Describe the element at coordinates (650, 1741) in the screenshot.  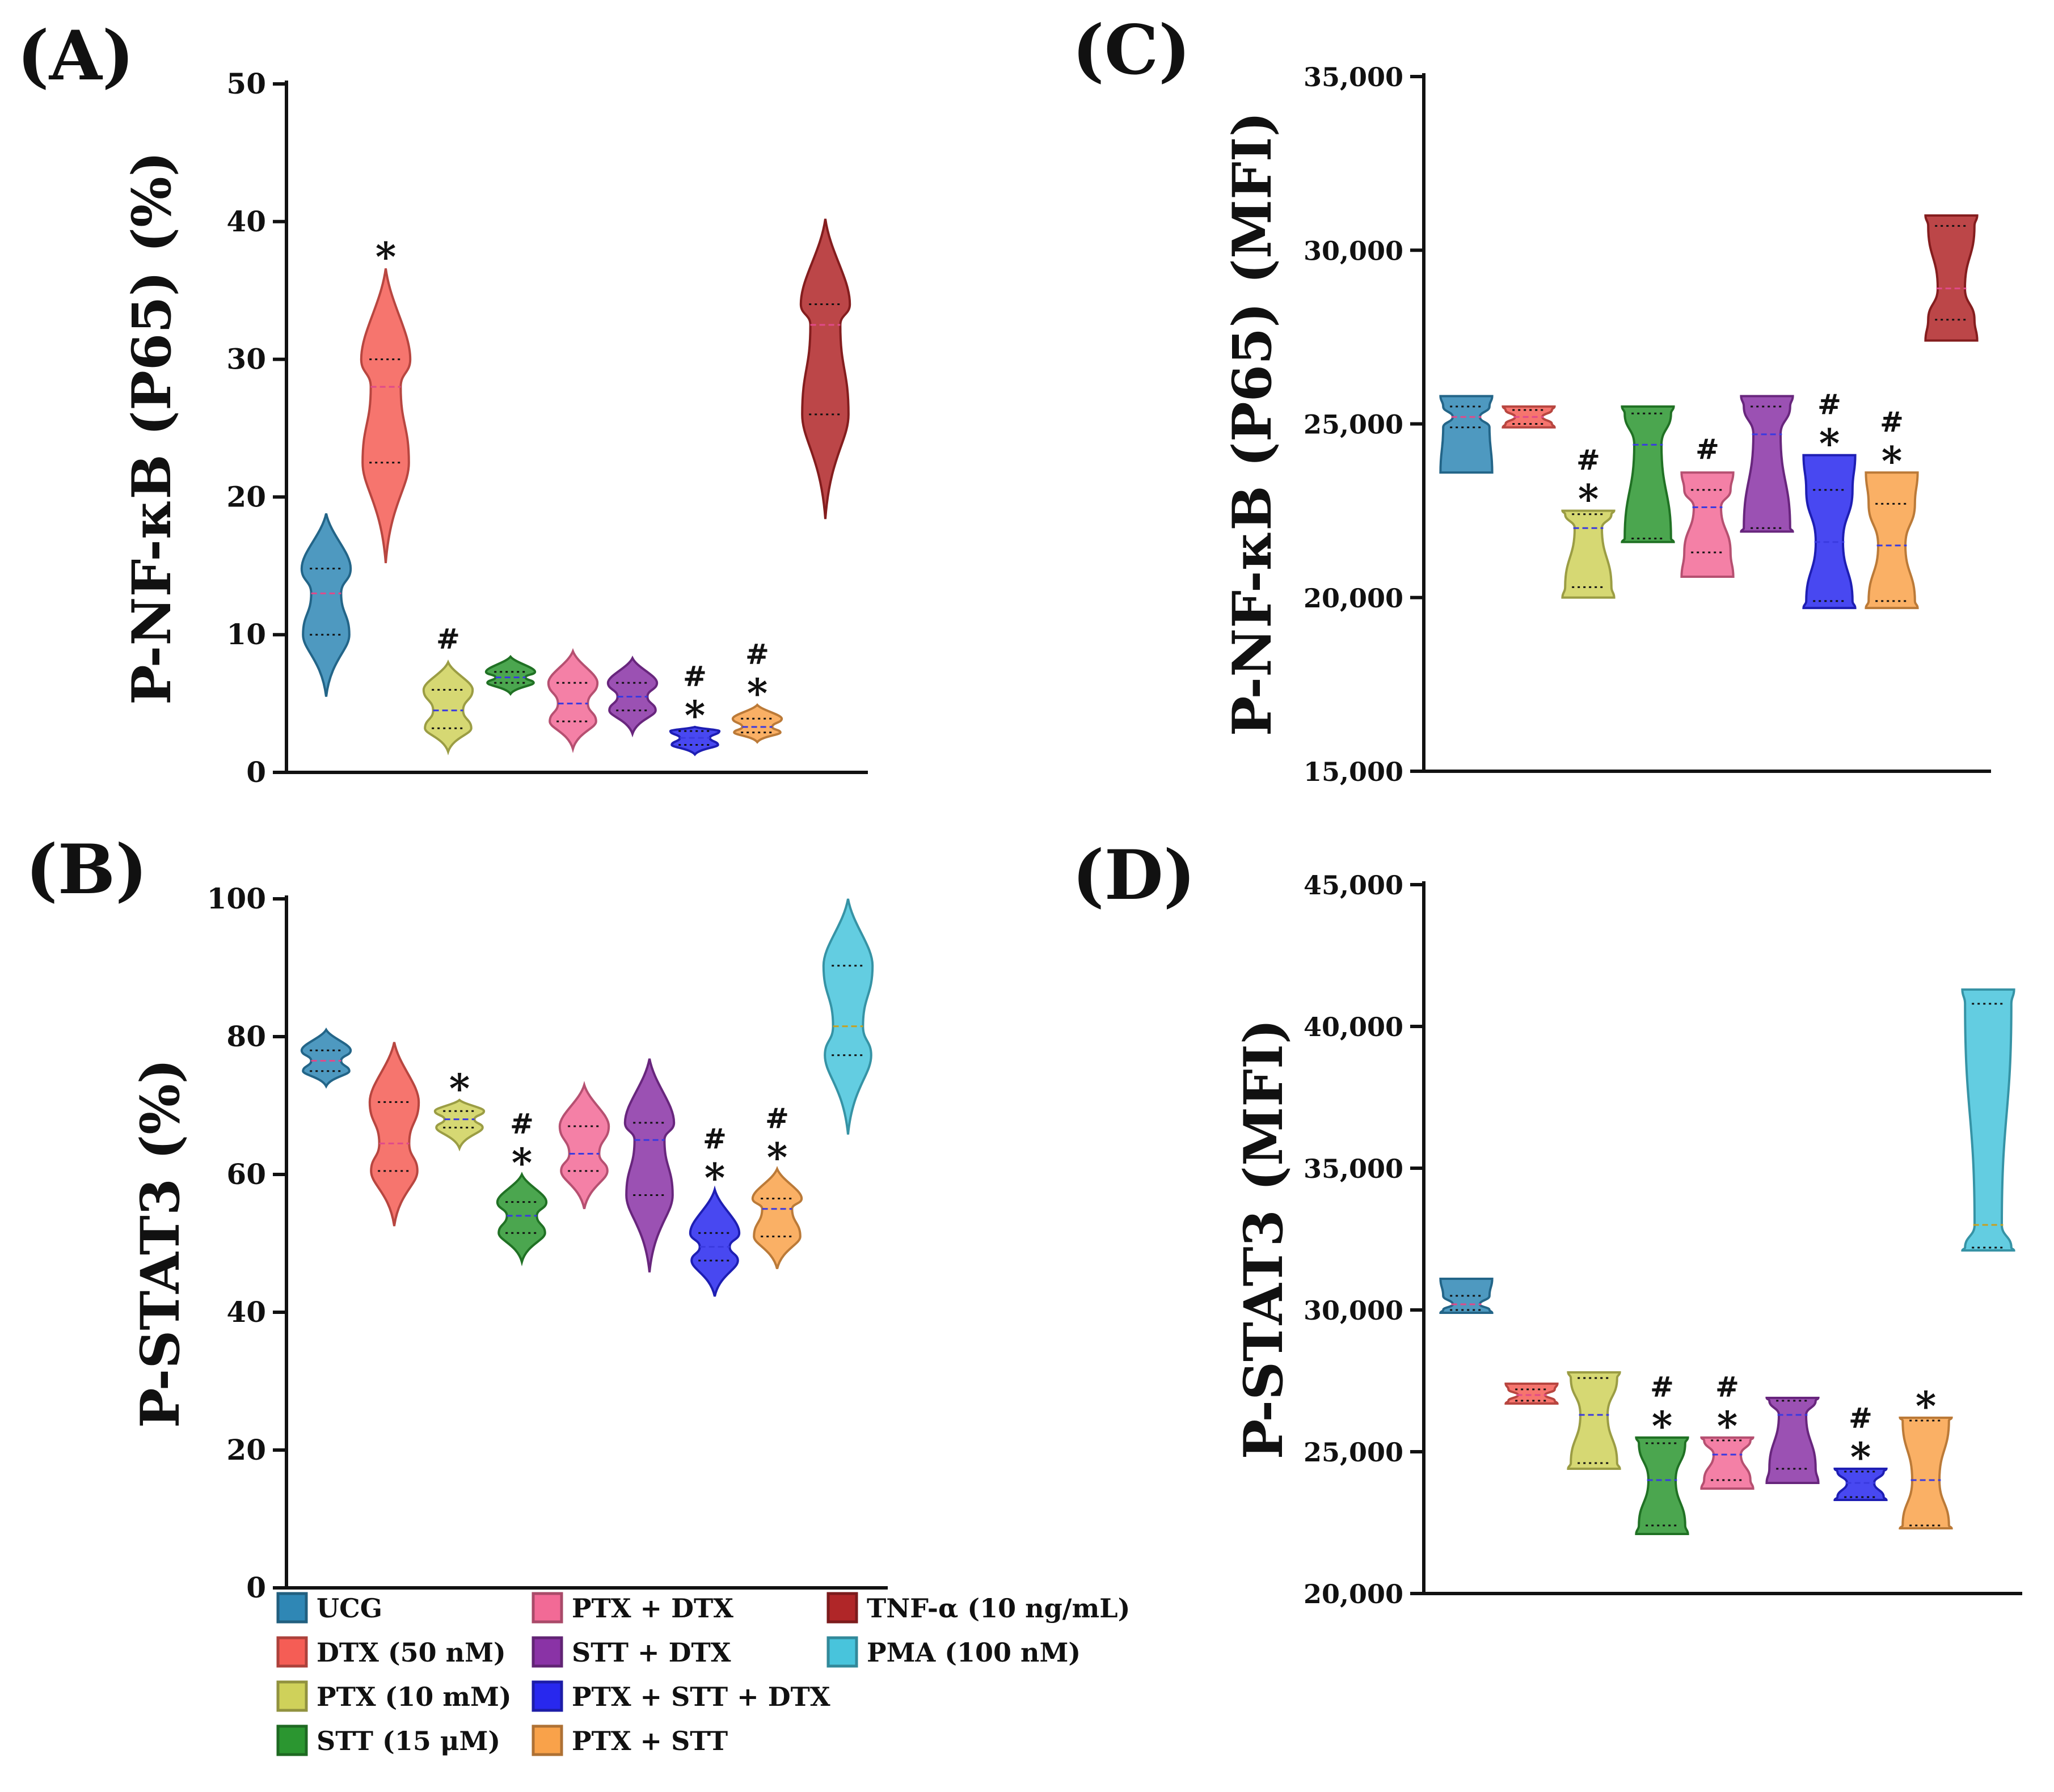
I see `legend-label: PTX + STT` at that location.